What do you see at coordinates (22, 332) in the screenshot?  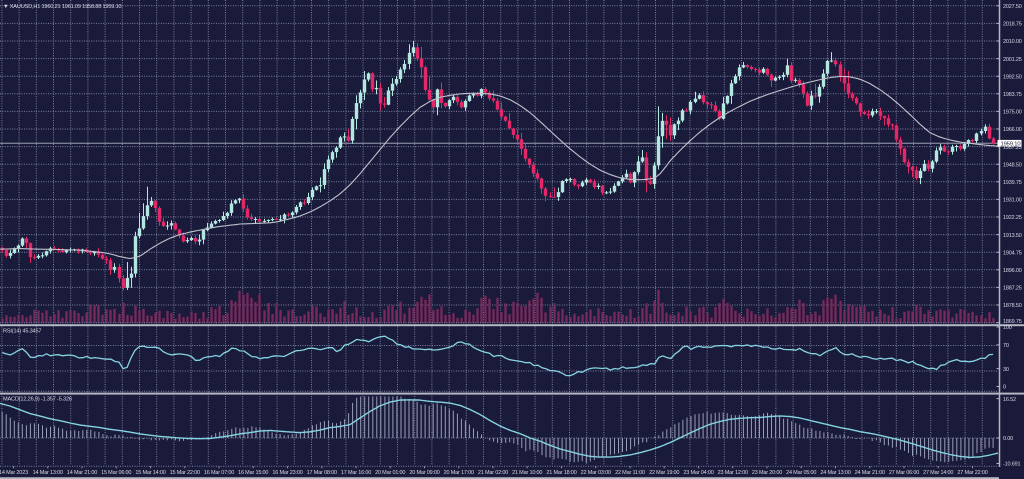 I see `svg-text: RSI(14) 45.3457` at bounding box center [22, 332].